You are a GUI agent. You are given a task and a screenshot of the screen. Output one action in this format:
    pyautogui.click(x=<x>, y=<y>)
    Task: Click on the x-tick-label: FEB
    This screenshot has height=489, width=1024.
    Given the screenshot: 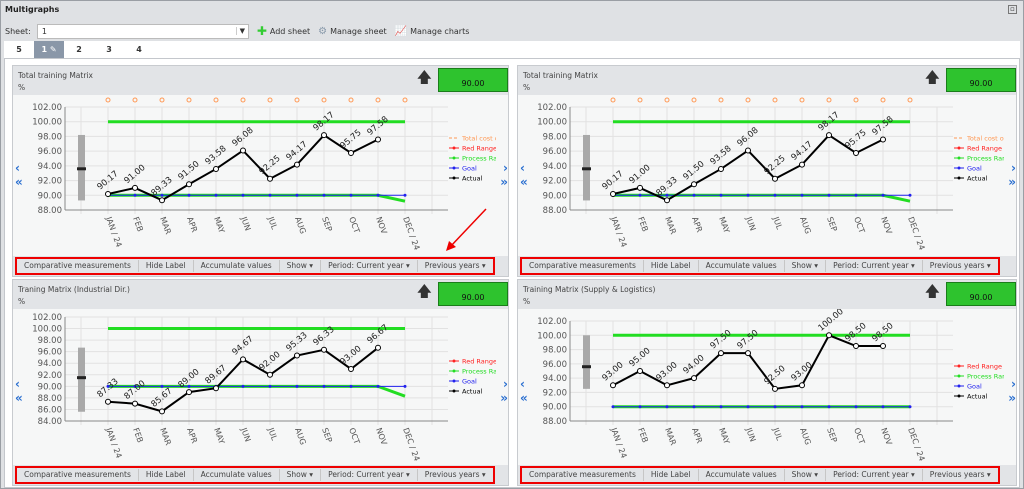 What is the action you would take?
    pyautogui.click(x=138, y=224)
    